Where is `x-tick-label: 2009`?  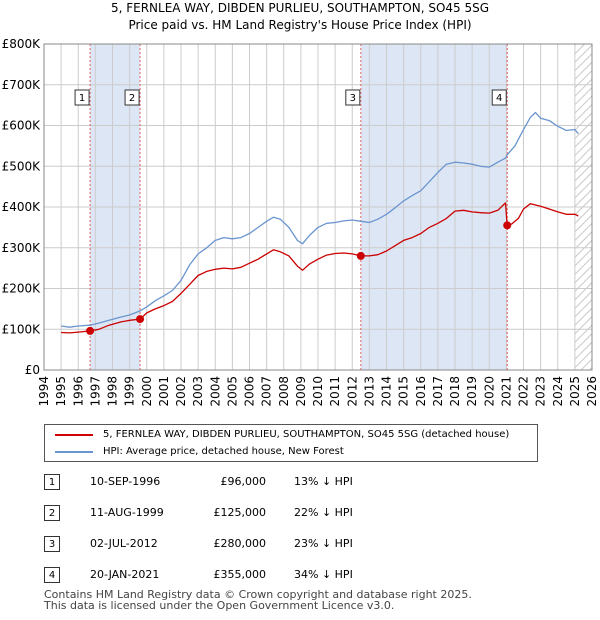
x-tick-label: 2009 is located at coordinates (301, 391).